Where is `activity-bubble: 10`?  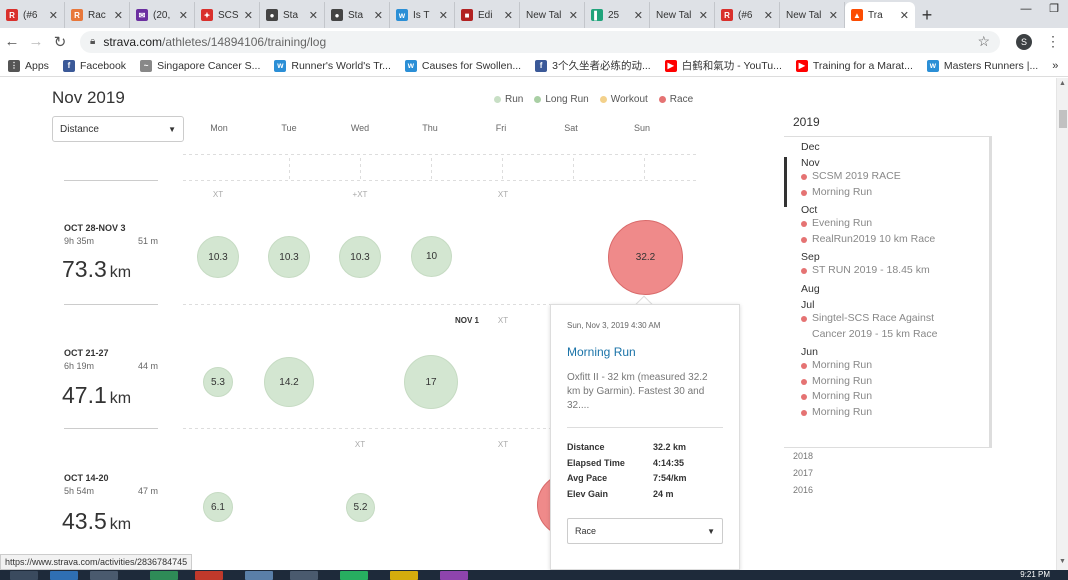 activity-bubble: 10 is located at coordinates (431, 256).